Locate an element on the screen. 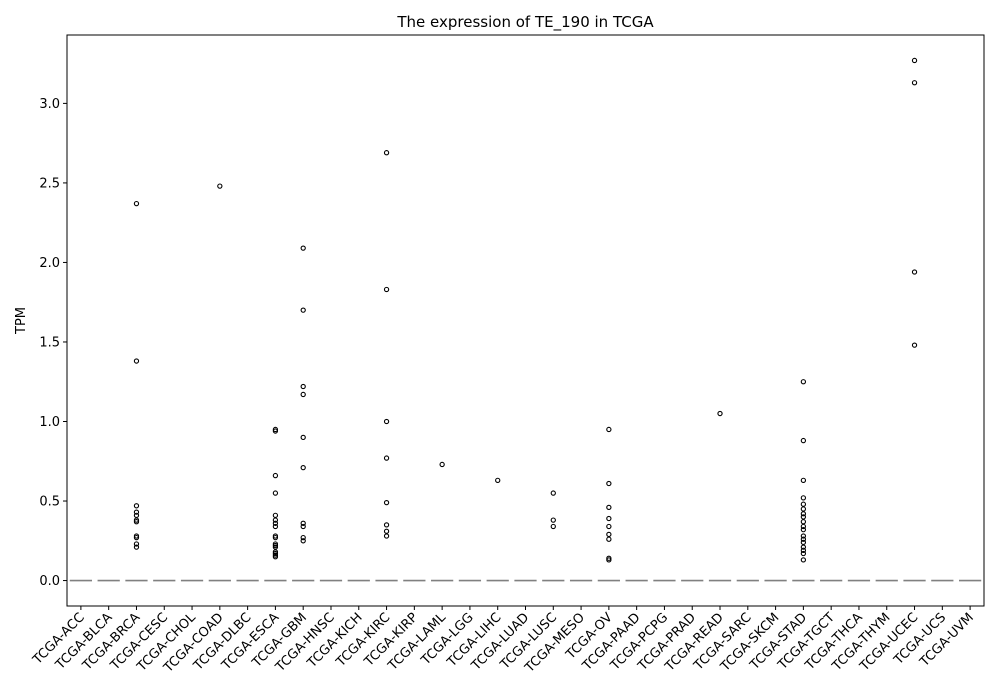 The height and width of the screenshot is (700, 1000). y-tick-label: 3.0 is located at coordinates (49, 104).